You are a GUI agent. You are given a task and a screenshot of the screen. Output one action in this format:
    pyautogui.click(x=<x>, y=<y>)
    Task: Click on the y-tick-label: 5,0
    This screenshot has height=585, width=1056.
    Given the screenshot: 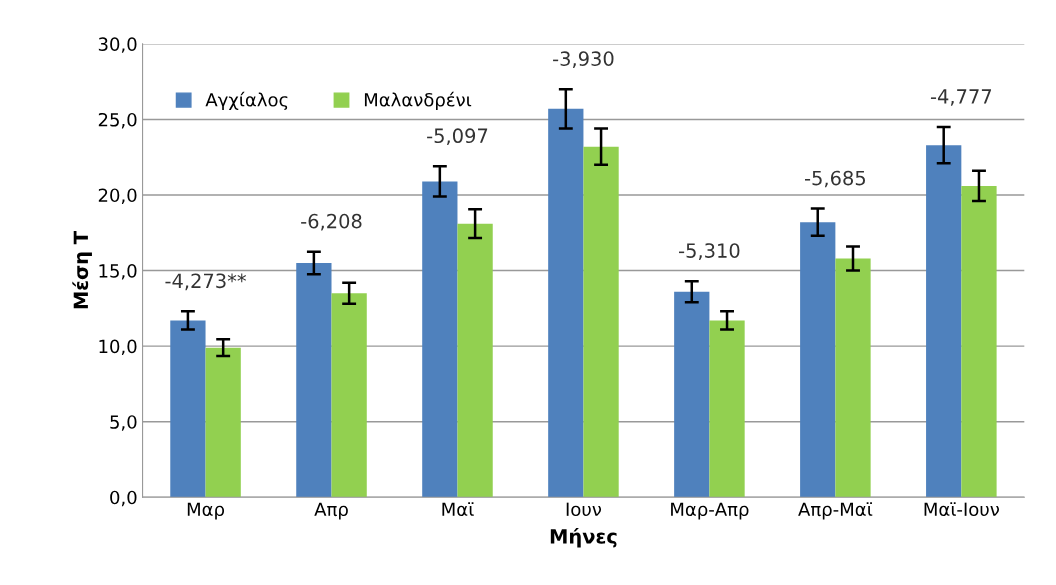 What is the action you would take?
    pyautogui.click(x=123, y=423)
    